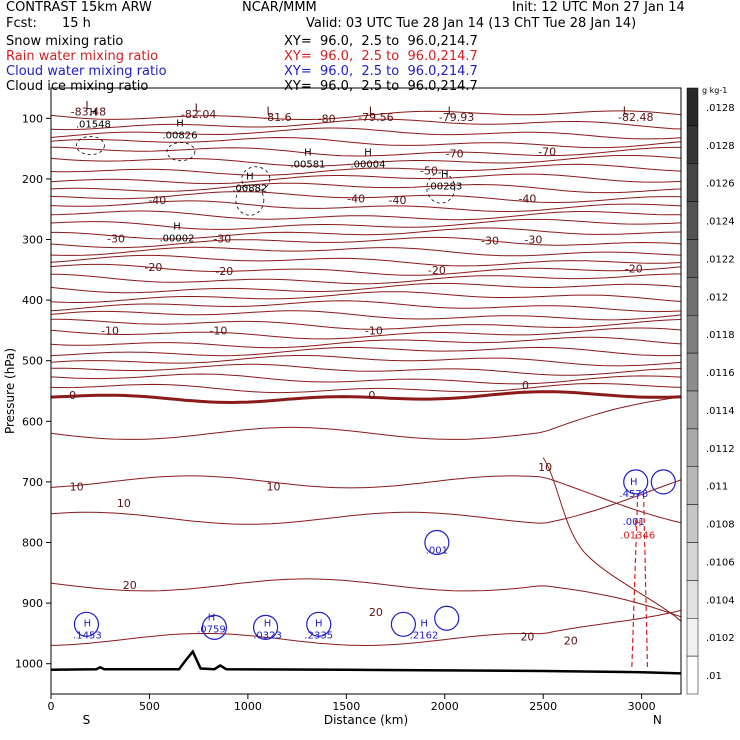 This screenshot has height=740, width=740. I want to click on cloud-water-max-value: .0323, so click(267, 635).